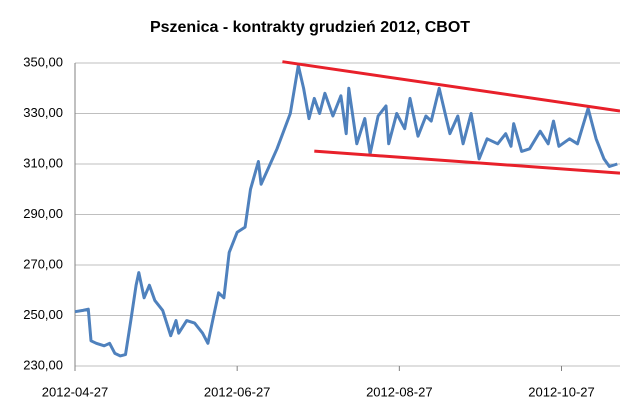 The height and width of the screenshot is (413, 620). What do you see at coordinates (310, 27) in the screenshot?
I see `chart-title: Pszenica - kontrakty grudzień 2012, CBOT` at bounding box center [310, 27].